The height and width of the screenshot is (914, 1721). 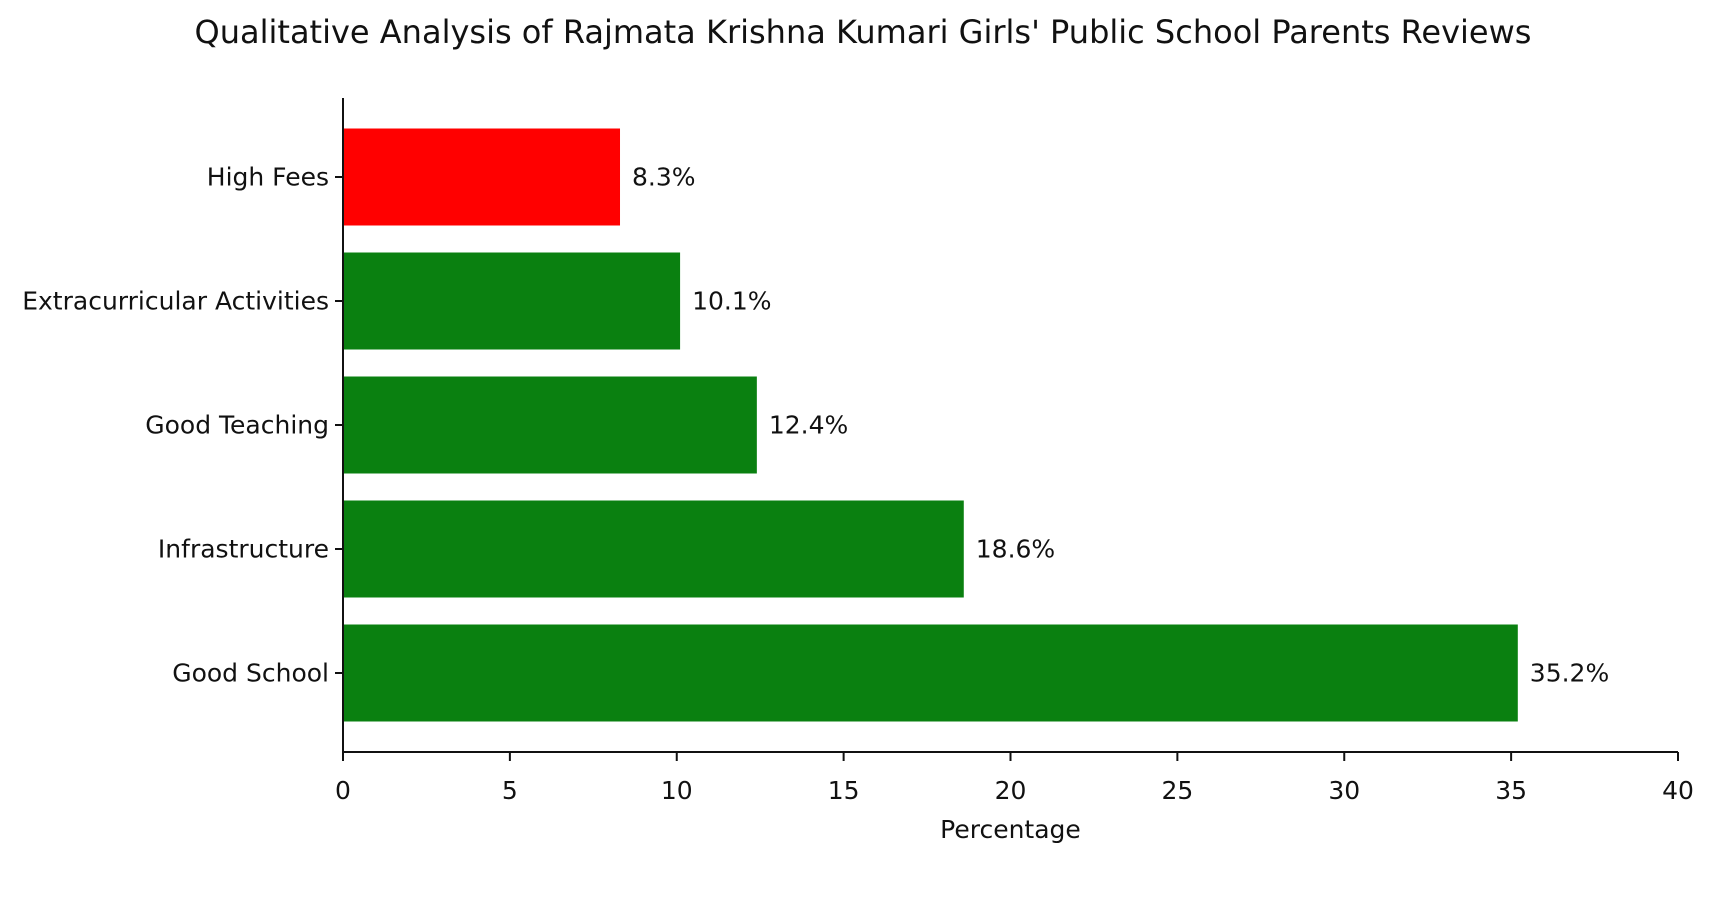 I want to click on x-tick-label-2: 10, so click(x=677, y=790).